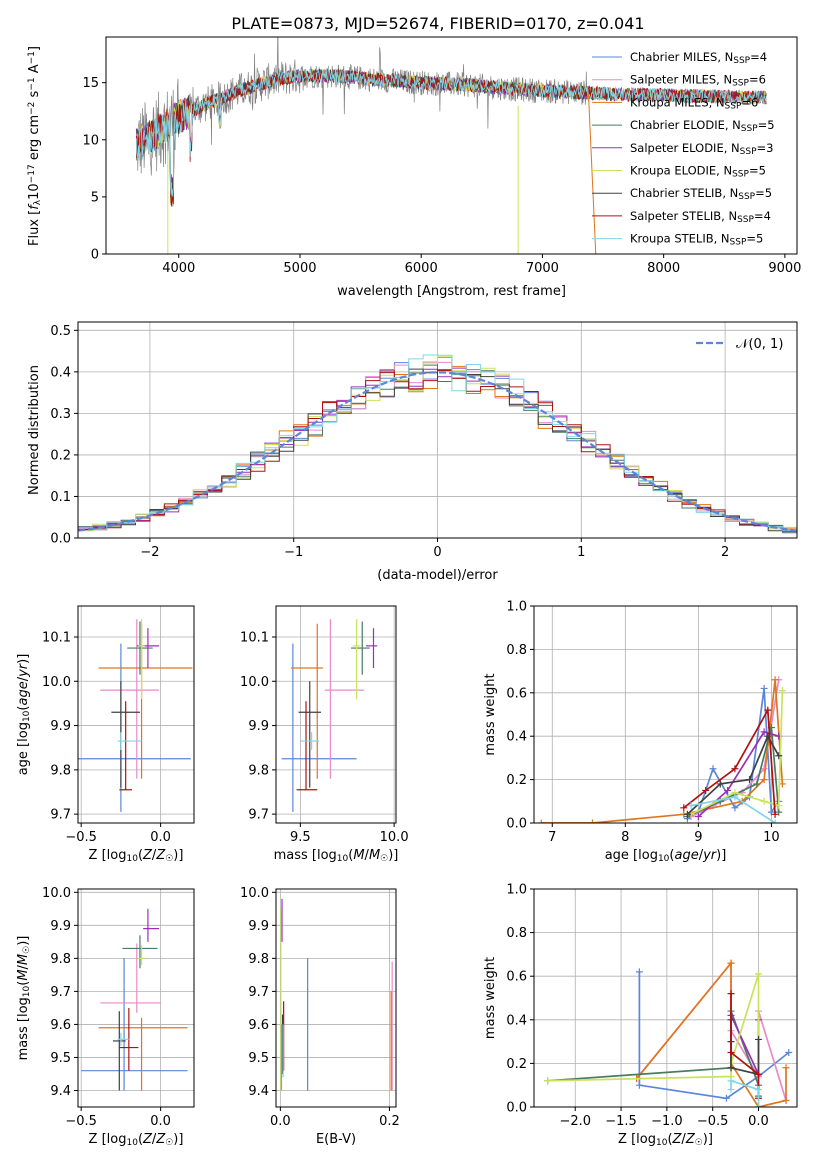 The height and width of the screenshot is (1170, 819). I want to click on x-tick-label: 5000, so click(299, 268).